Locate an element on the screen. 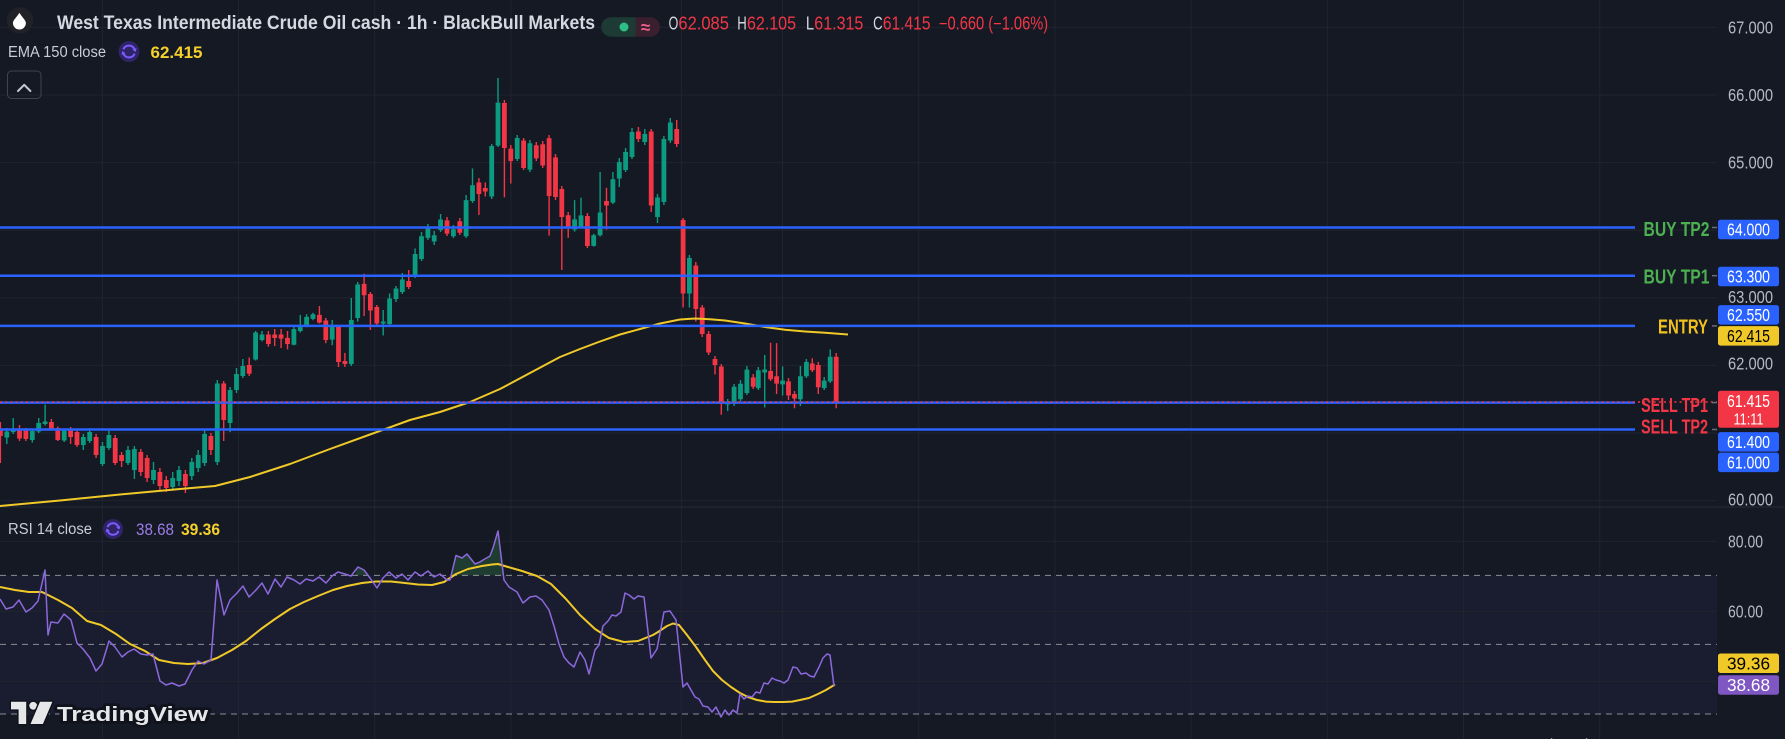  svg-text: BUY TP2 is located at coordinates (1677, 230).